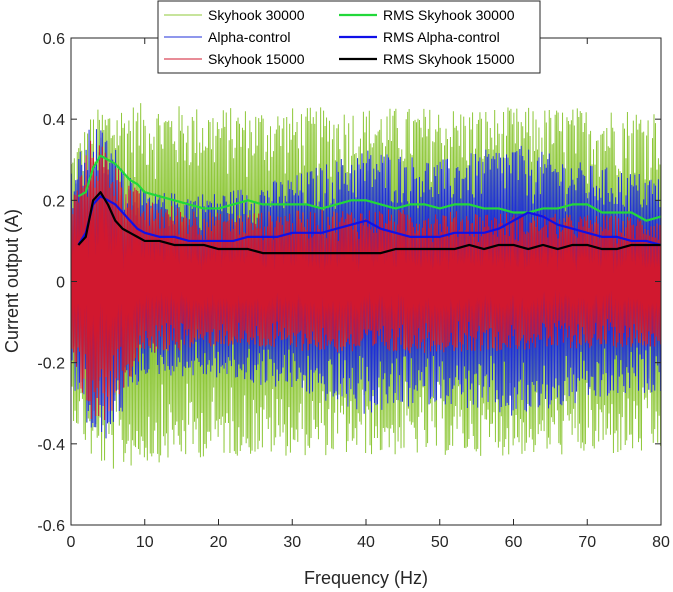 The image size is (673, 592). What do you see at coordinates (514, 542) in the screenshot?
I see `x-tick-label: 60` at bounding box center [514, 542].